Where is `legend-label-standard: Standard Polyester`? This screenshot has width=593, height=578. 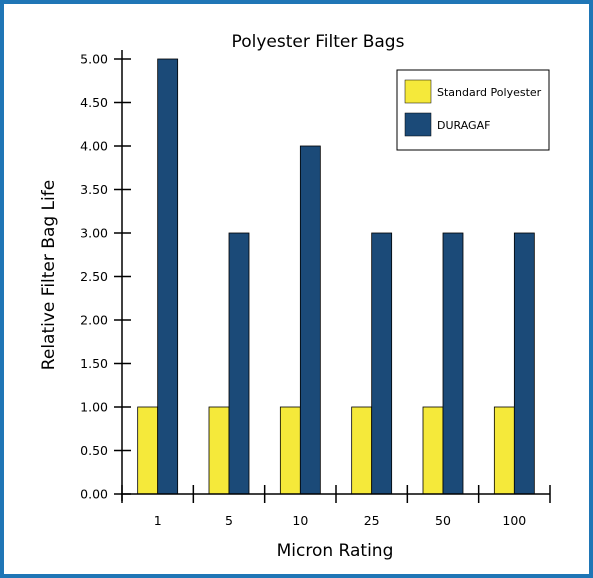
legend-label-standard: Standard Polyester is located at coordinates (489, 92).